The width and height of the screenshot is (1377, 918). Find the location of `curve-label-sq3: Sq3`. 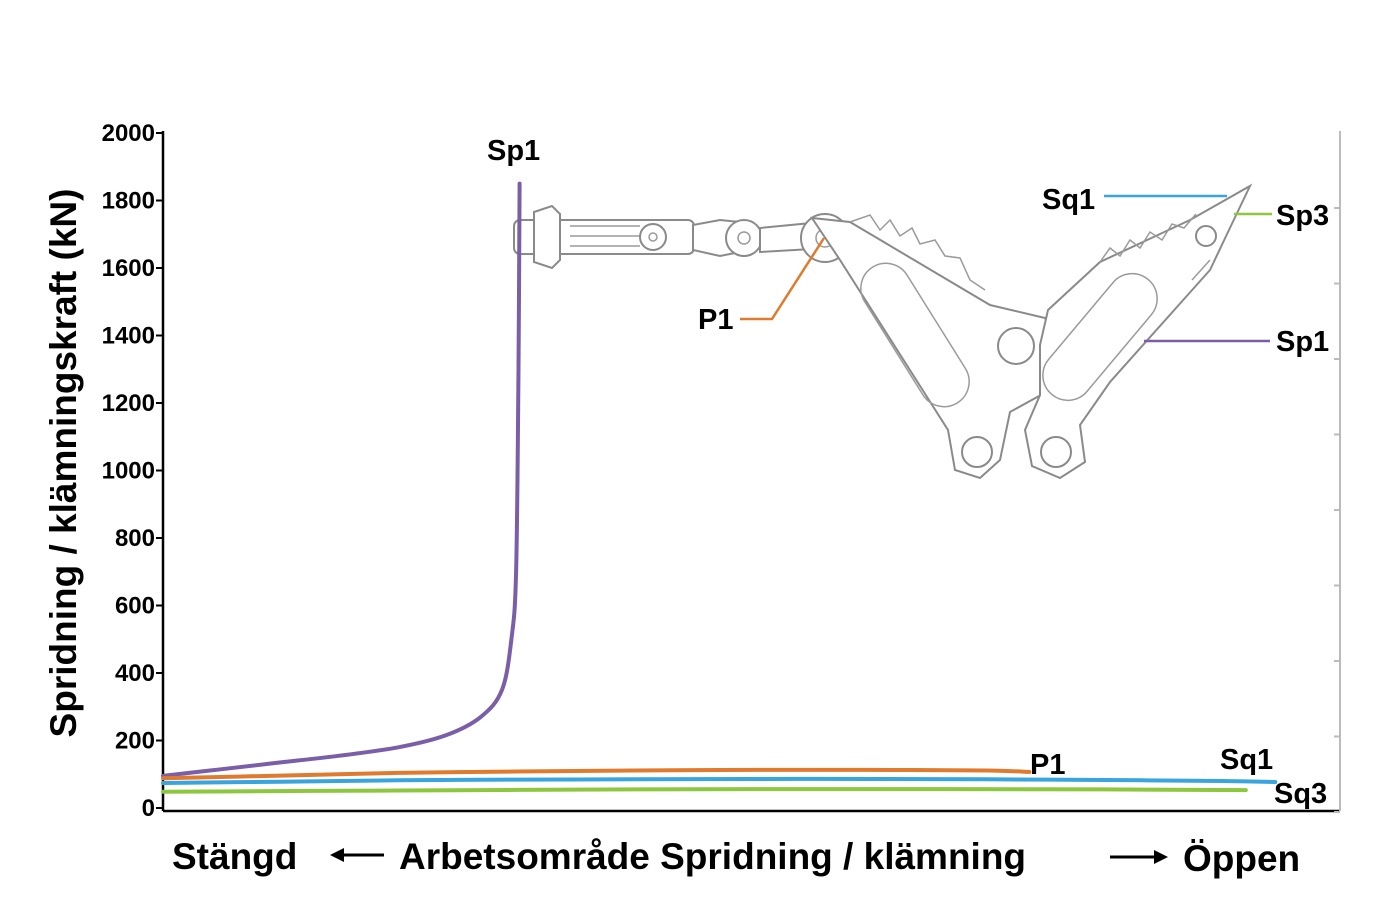

curve-label-sq3: Sq3 is located at coordinates (1300, 794).